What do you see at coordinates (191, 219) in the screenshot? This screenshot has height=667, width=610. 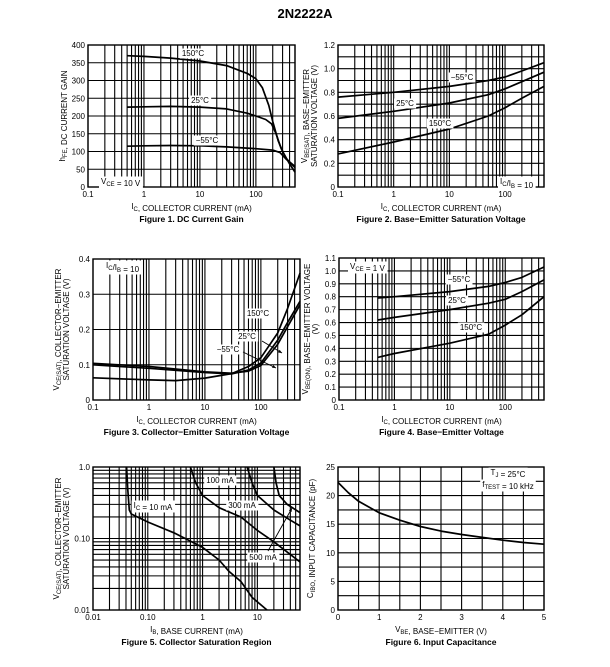 I see `figure-caption: Figure 1. DC Current Gain` at bounding box center [191, 219].